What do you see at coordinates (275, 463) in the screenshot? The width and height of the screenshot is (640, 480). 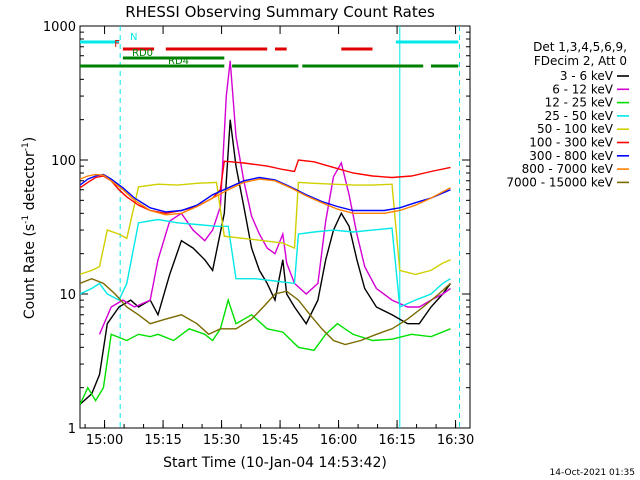 I see `x-axis-label: Start Time (10-Jan-04 14:53:42)` at bounding box center [275, 463].